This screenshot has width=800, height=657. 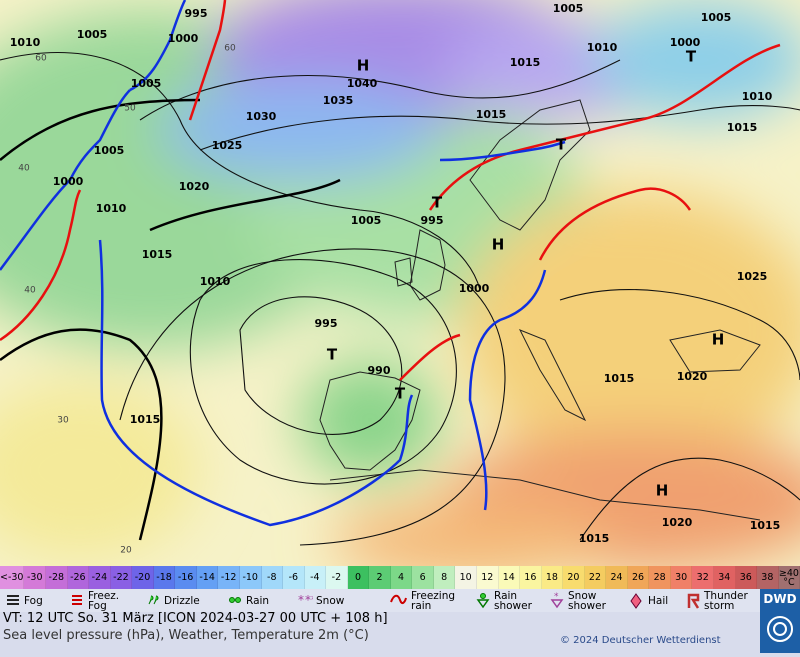 What do you see at coordinates (595, 577) in the screenshot?
I see `temperature-cell: 22` at bounding box center [595, 577].